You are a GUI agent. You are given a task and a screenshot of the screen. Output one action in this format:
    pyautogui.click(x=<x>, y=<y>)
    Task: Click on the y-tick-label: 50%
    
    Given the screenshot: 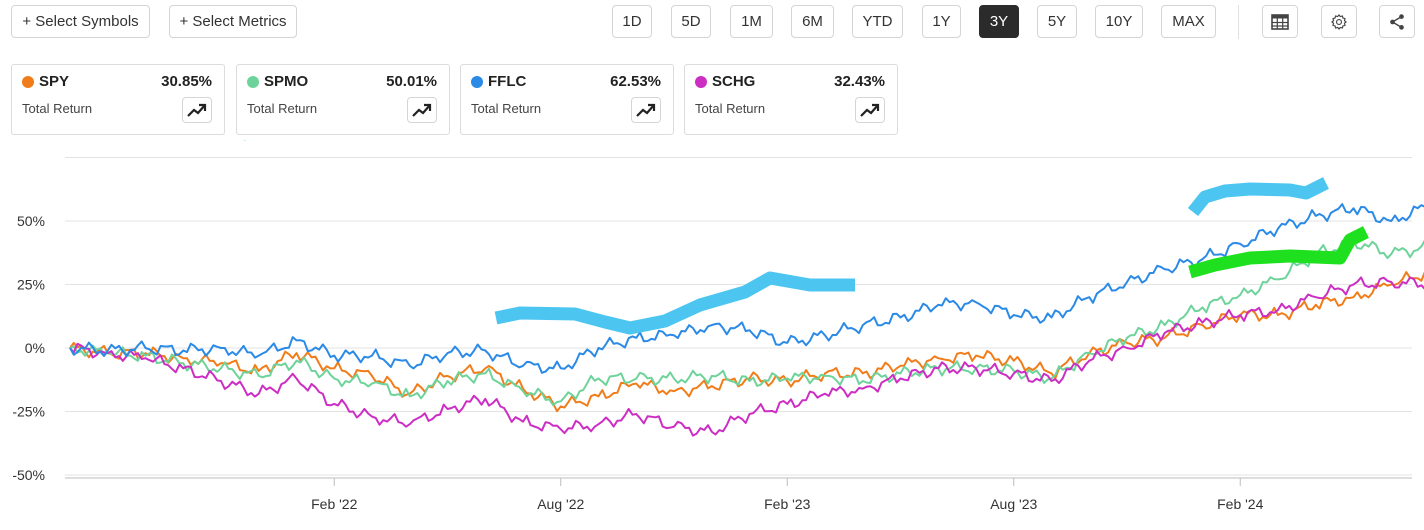 What is the action you would take?
    pyautogui.click(x=31, y=221)
    